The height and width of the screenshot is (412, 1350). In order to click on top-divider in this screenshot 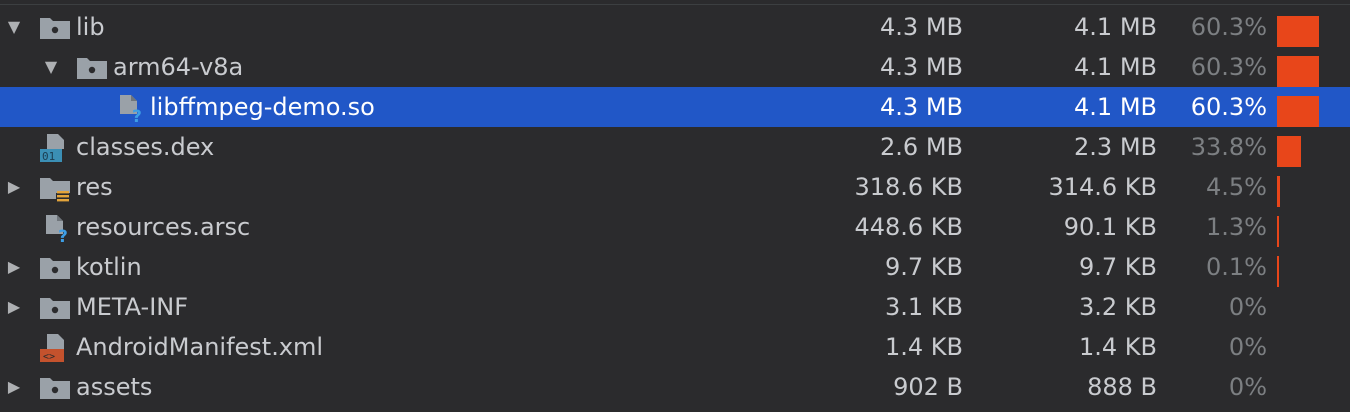, I will do `click(675, 4)`.